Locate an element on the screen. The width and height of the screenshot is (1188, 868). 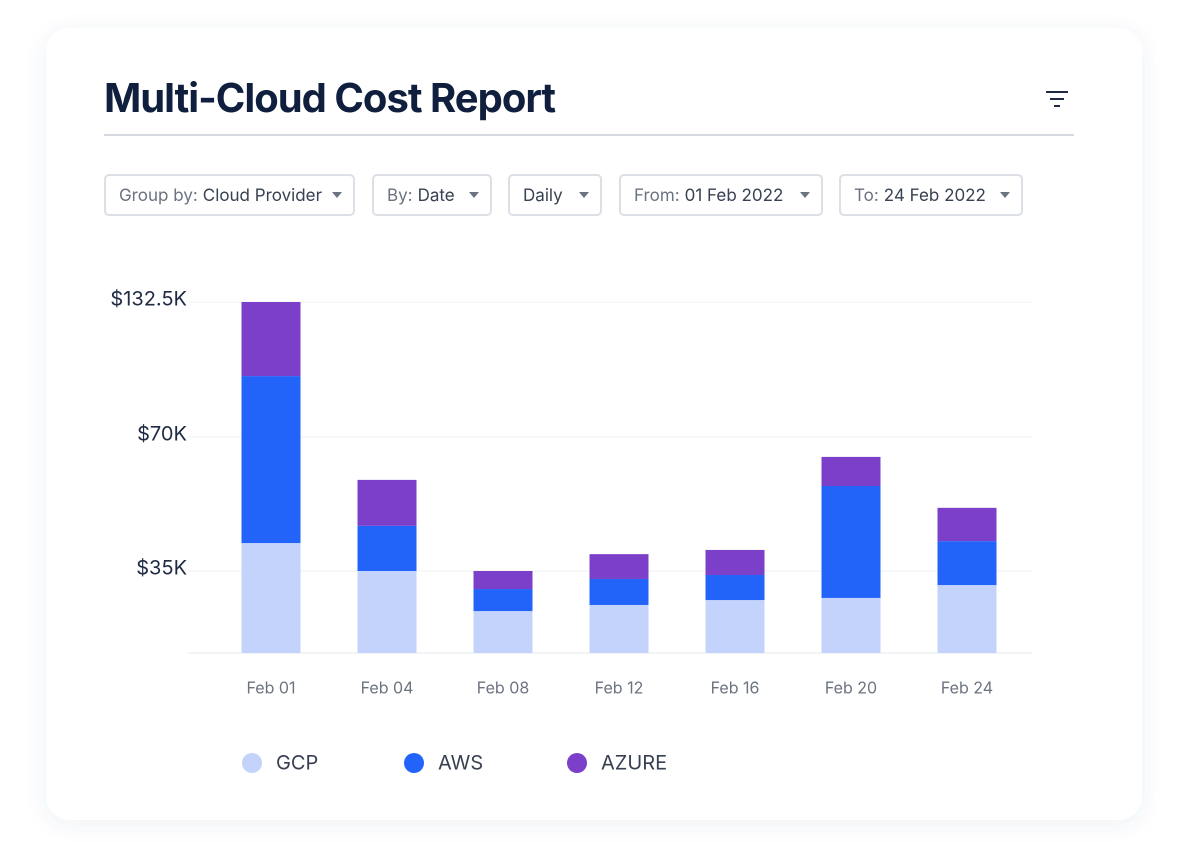
dropdown-value: 24 Feb 2022 is located at coordinates (935, 196).